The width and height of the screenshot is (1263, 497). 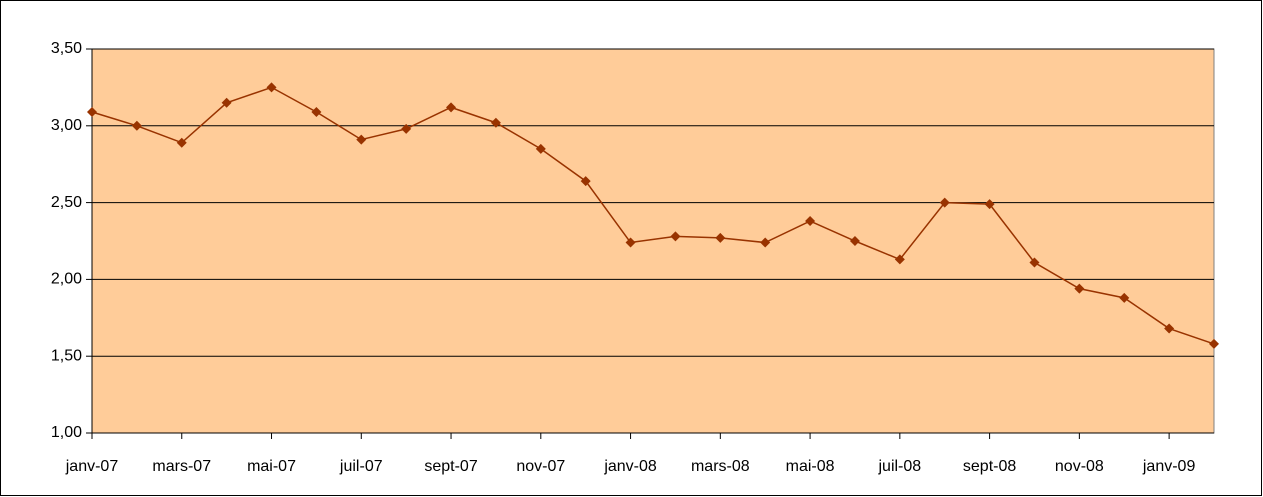 I want to click on x-tick-label: mars-08, so click(x=720, y=466).